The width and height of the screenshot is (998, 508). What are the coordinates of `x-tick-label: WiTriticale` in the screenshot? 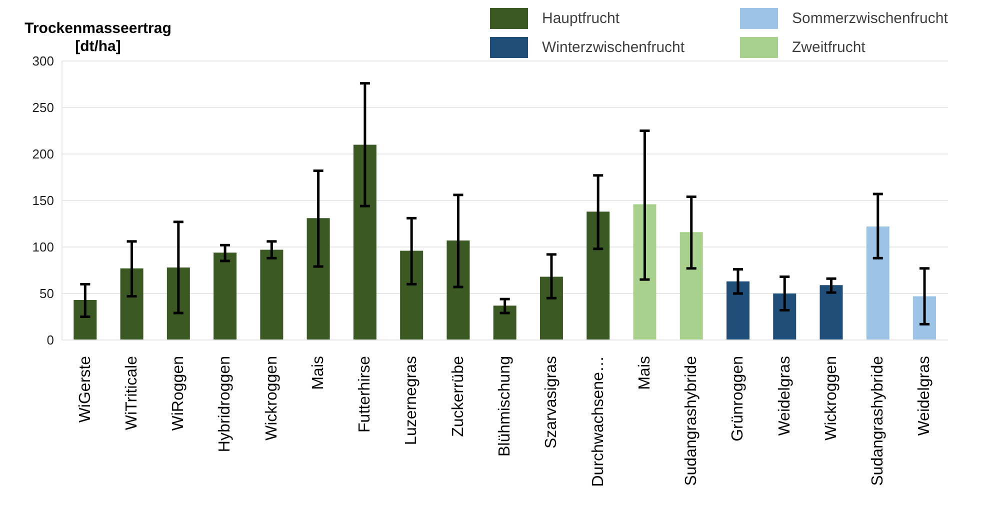 It's located at (131, 393).